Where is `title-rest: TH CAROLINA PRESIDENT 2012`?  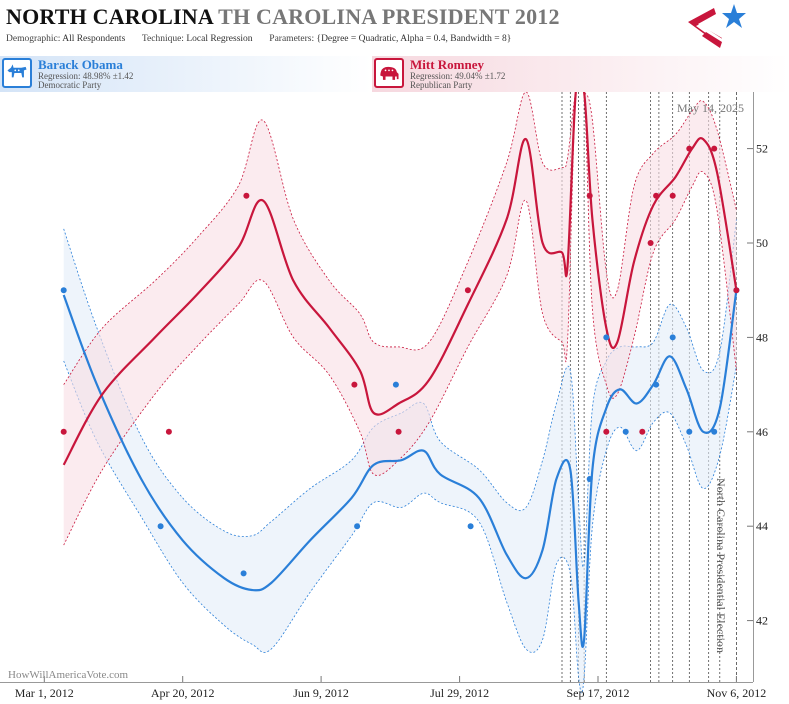
title-rest: TH CAROLINA PRESIDENT 2012 is located at coordinates (389, 16).